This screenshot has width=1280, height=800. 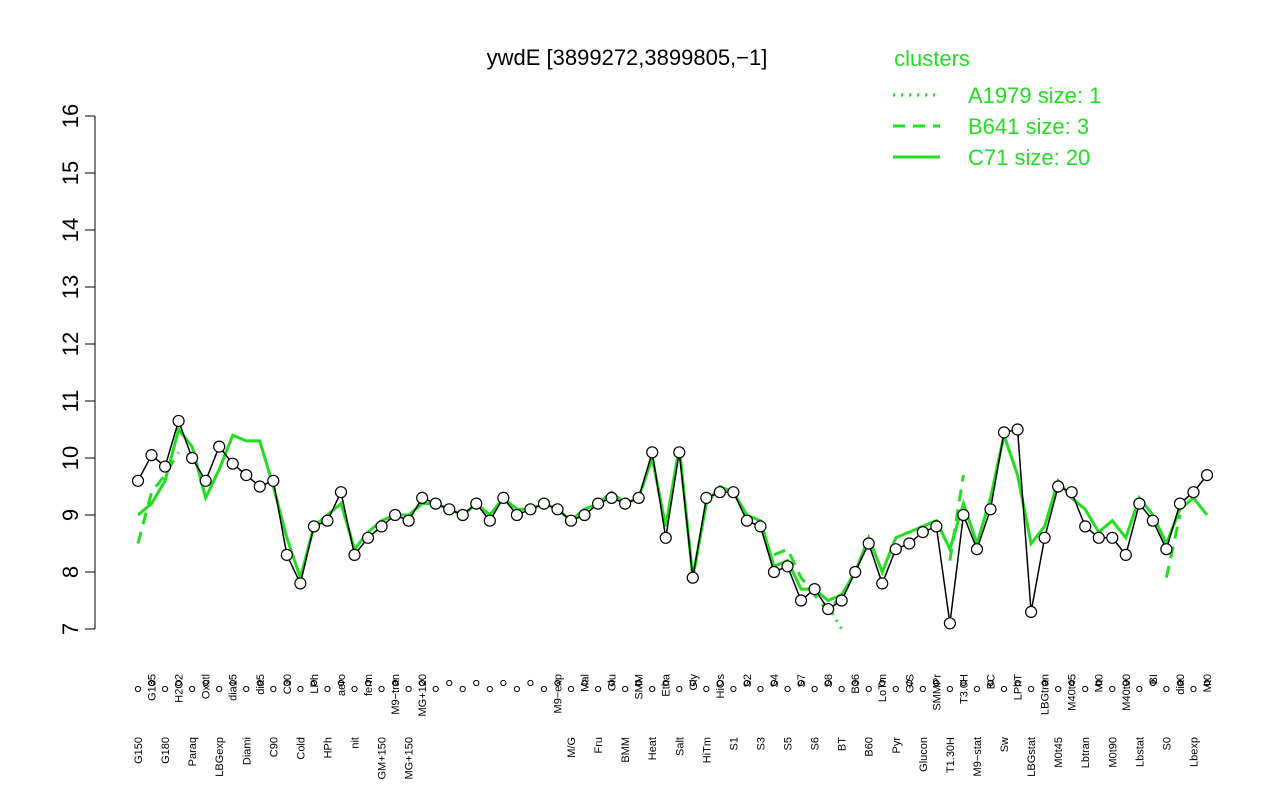 What do you see at coordinates (70, 230) in the screenshot?
I see `y-tick-label: 14` at bounding box center [70, 230].